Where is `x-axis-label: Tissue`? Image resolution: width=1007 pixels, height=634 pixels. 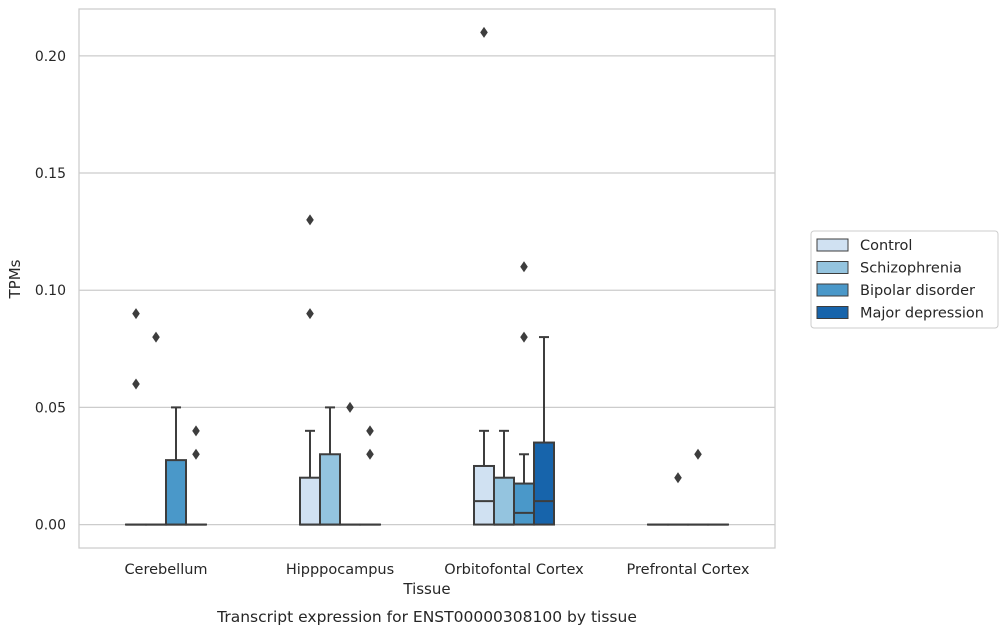
x-axis-label: Tissue is located at coordinates (426, 589).